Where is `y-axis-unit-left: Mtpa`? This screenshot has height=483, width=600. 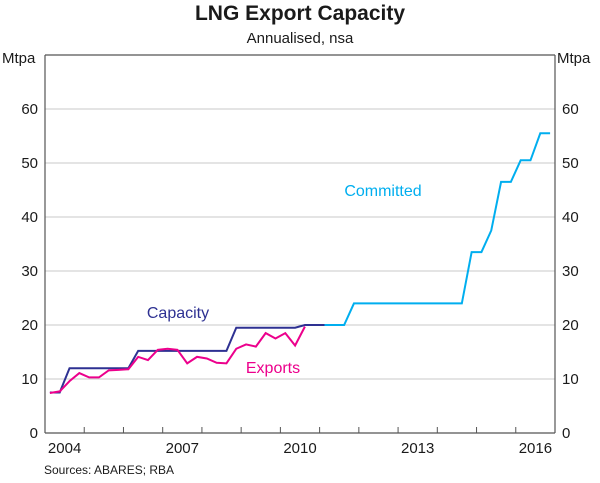 y-axis-unit-left: Mtpa is located at coordinates (19, 58).